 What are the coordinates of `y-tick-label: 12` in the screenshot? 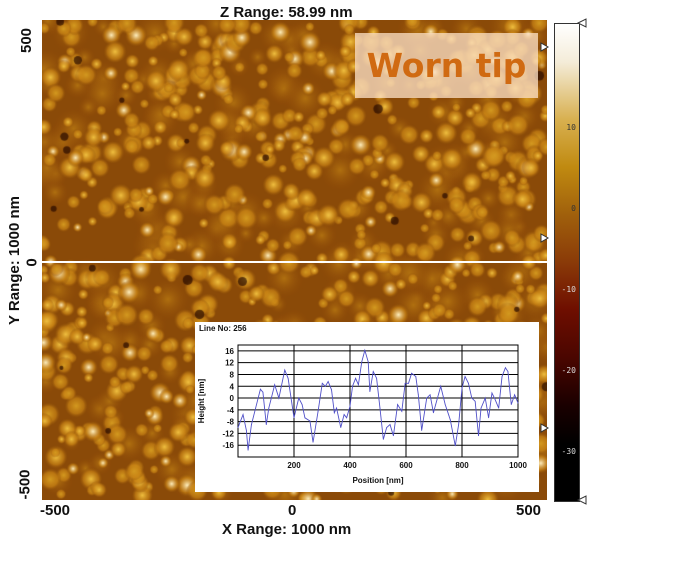 It's located at (229, 363).